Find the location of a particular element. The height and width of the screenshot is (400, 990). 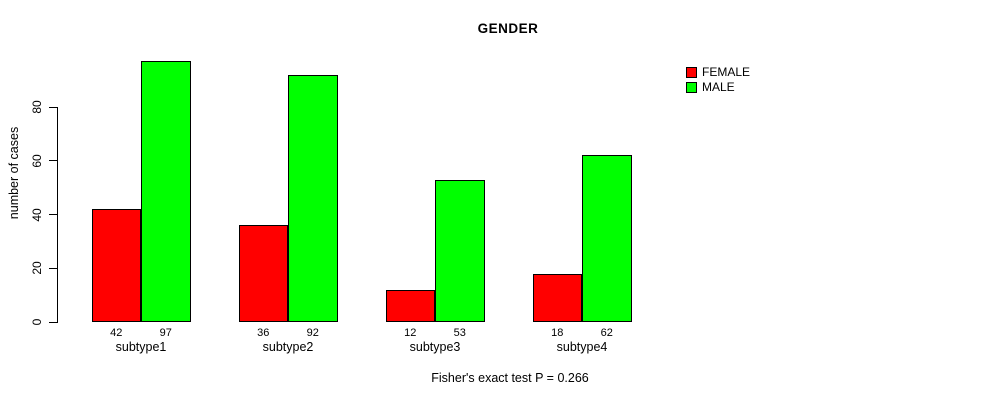

bar-value-label: 12 is located at coordinates (410, 333).